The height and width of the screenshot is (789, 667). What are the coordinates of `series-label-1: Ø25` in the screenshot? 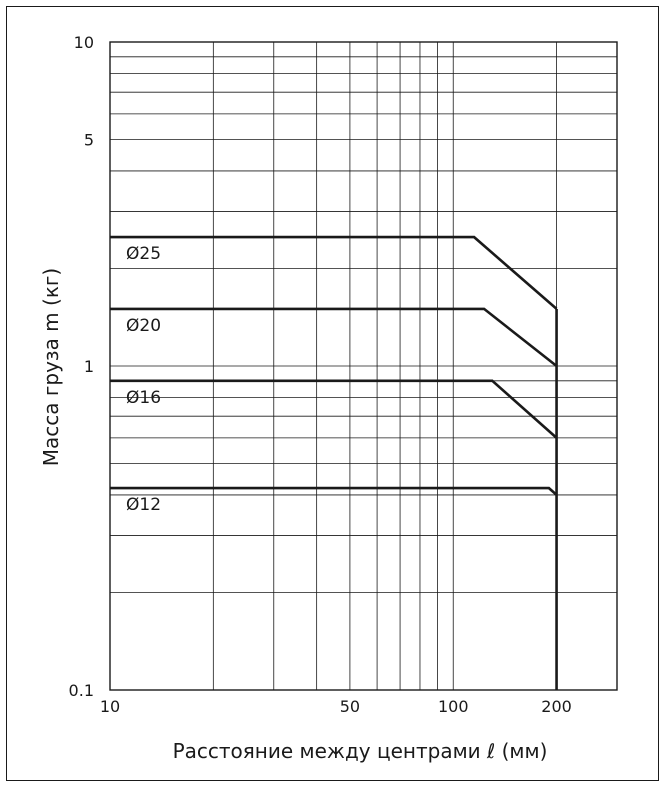 It's located at (143, 254).